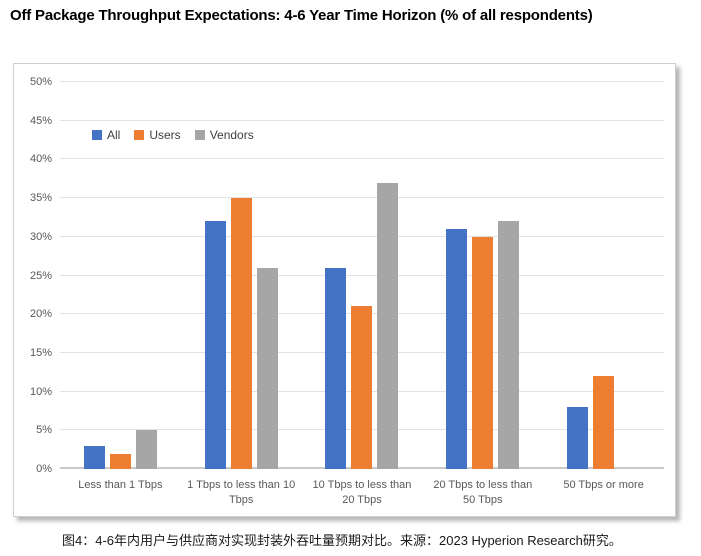 This screenshot has height=556, width=701. I want to click on y-axis-label-20%: 20%, so click(40, 314).